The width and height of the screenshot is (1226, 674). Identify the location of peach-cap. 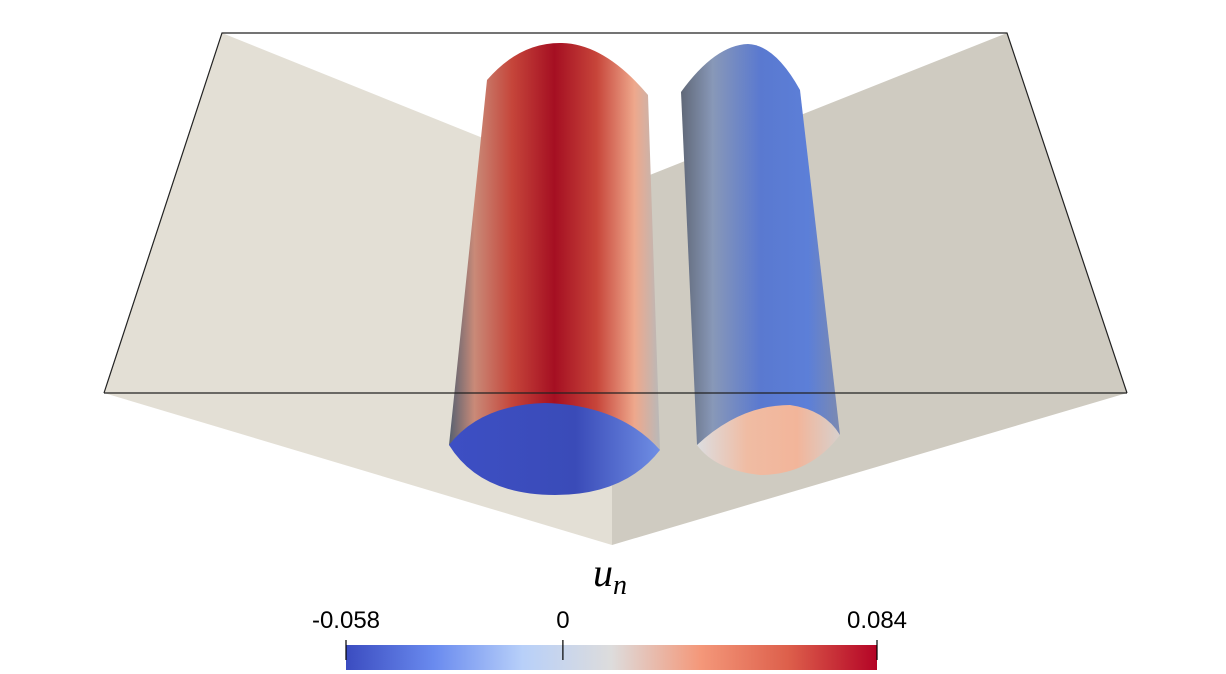
(768, 440).